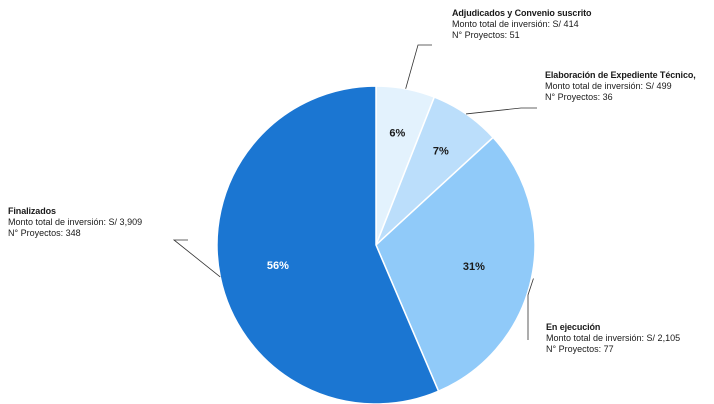  What do you see at coordinates (573, 327) in the screenshot?
I see `label-ejecucion-title: En ejecución` at bounding box center [573, 327].